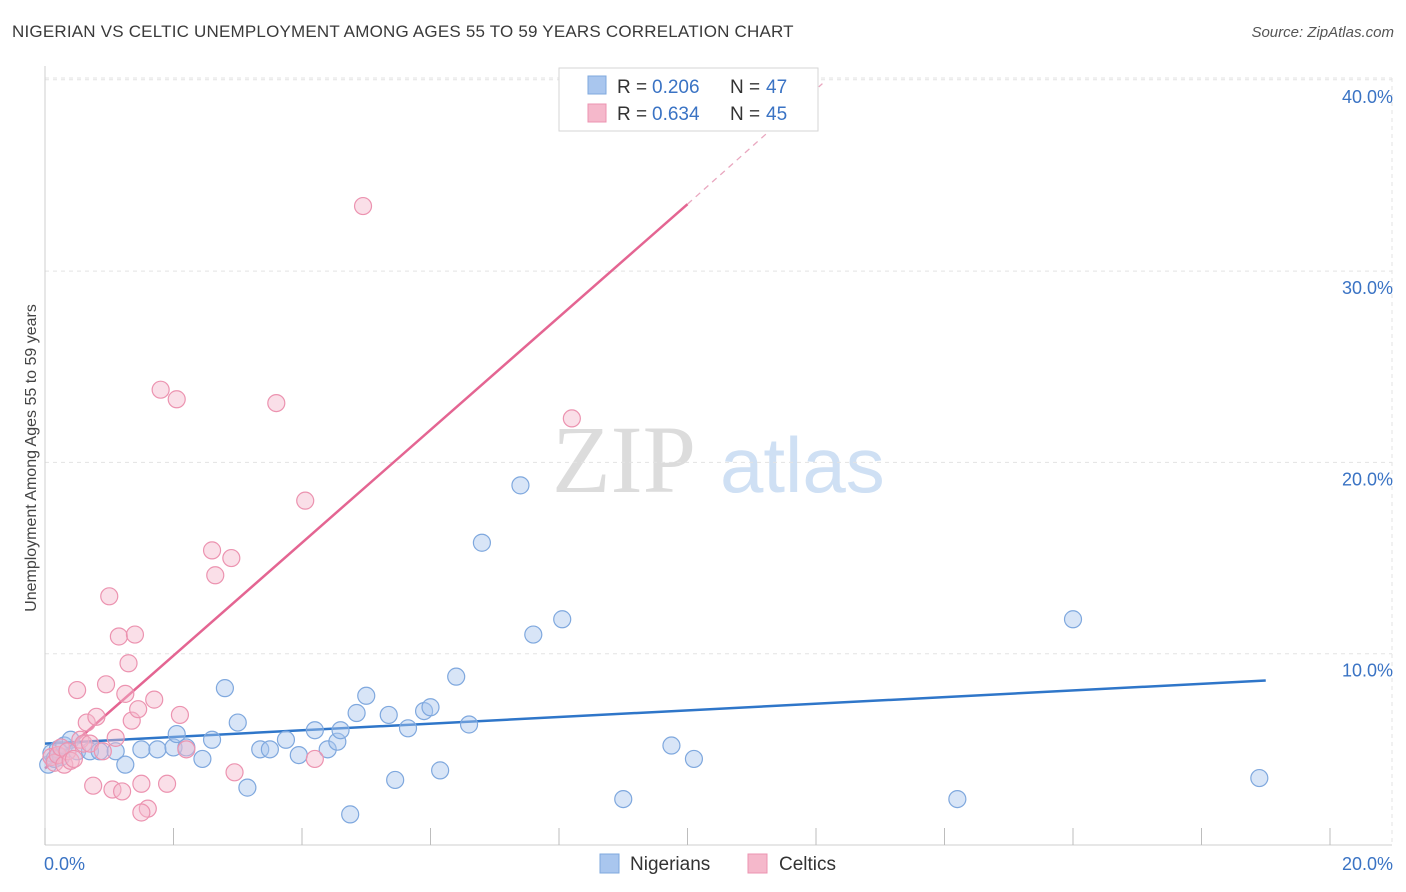 The height and width of the screenshot is (892, 1406). I want to click on y-tick-label: 40.0%, so click(1367, 97).